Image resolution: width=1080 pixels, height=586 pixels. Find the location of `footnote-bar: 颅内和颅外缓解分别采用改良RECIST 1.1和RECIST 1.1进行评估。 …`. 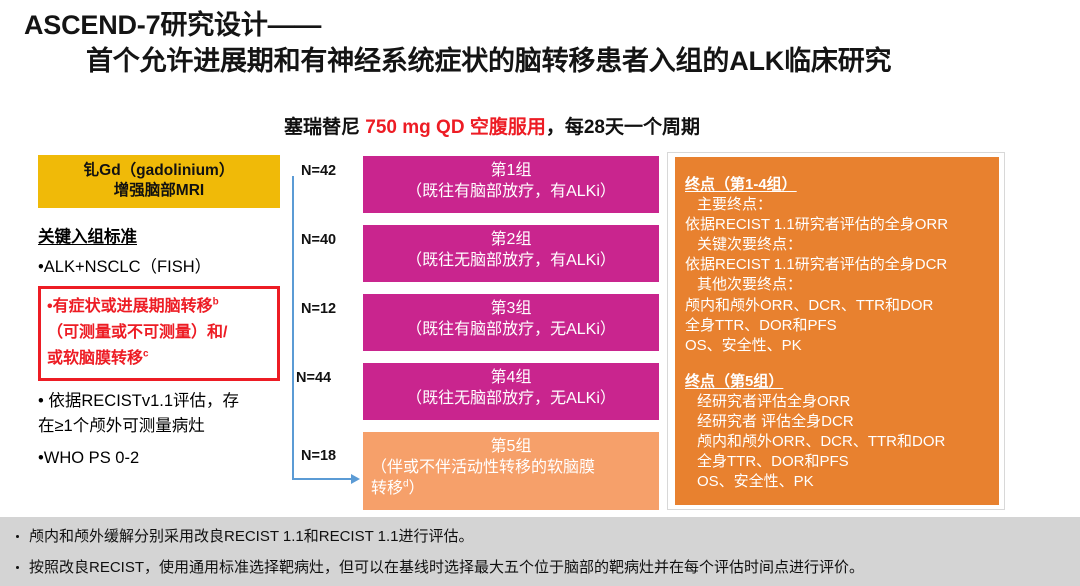

footnote-bar: 颅内和颅外缓解分别采用改良RECIST 1.1和RECIST 1.1进行评估。 … is located at coordinates (540, 551).